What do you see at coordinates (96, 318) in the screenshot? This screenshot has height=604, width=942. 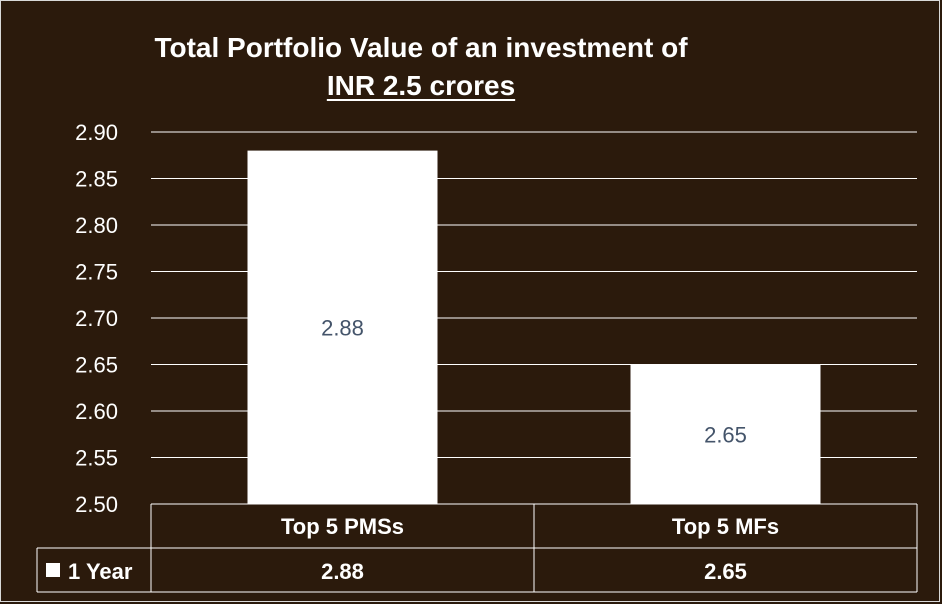 I see `y-tick-label: 2.70` at bounding box center [96, 318].